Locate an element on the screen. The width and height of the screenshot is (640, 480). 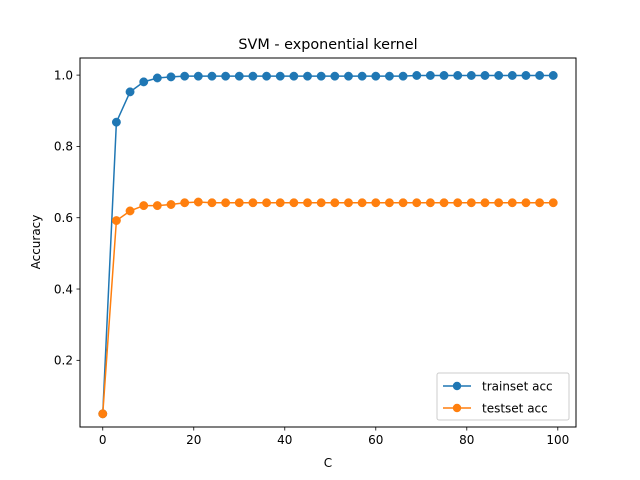
x-axis-label: C is located at coordinates (328, 463).